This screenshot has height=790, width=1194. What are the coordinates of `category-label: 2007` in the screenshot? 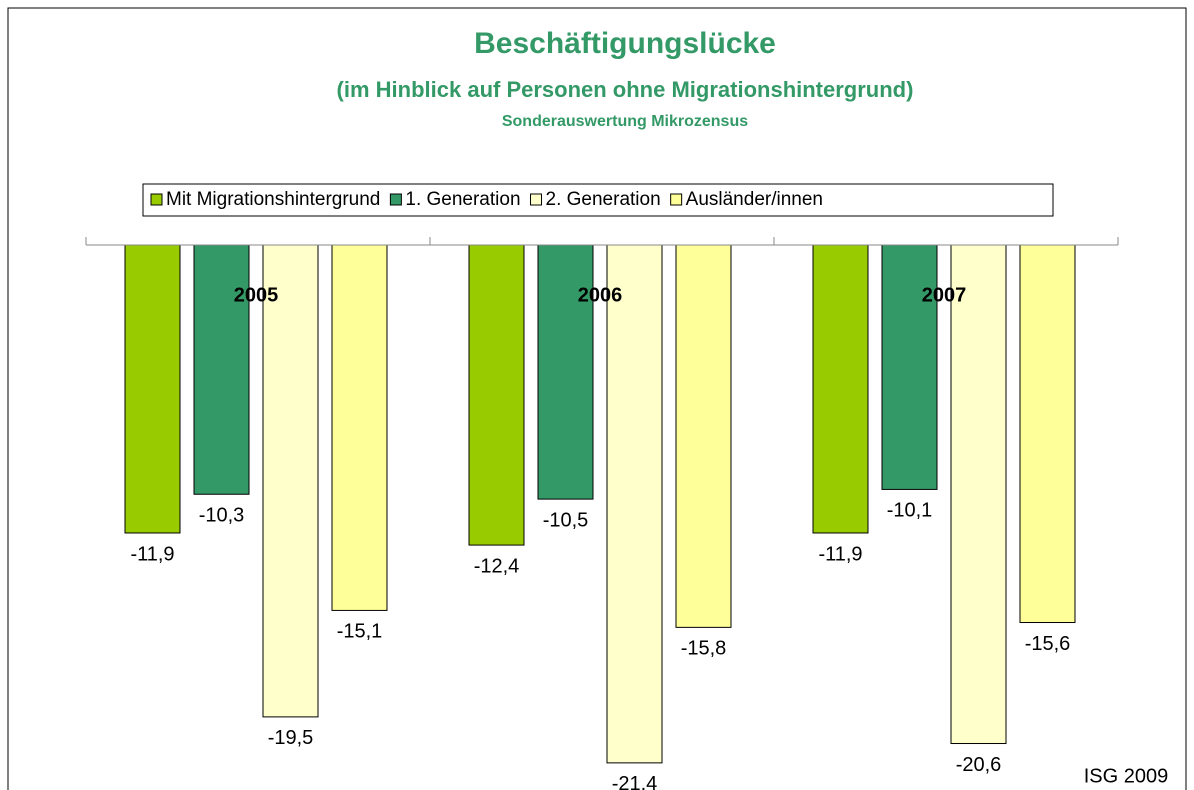 It's located at (944, 295).